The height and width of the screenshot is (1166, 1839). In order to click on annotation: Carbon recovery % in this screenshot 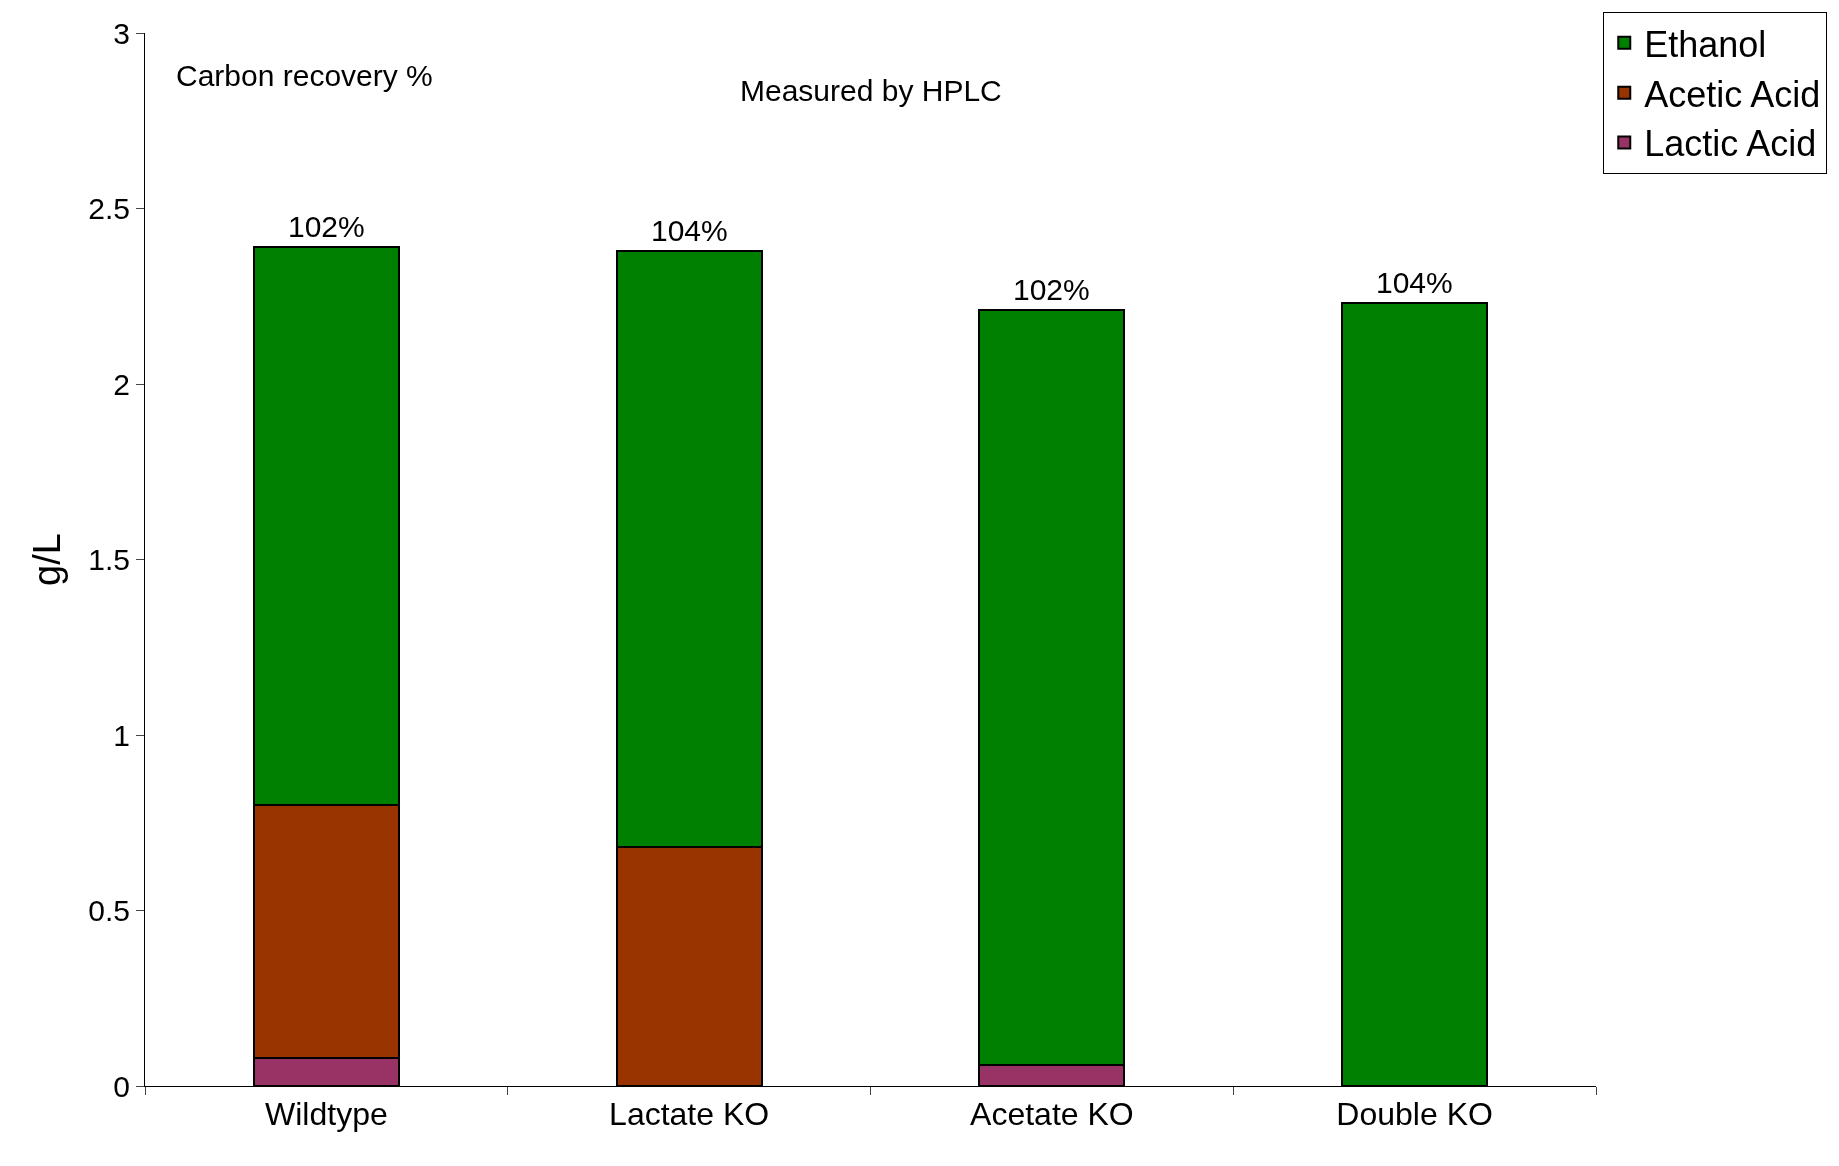, I will do `click(304, 75)`.